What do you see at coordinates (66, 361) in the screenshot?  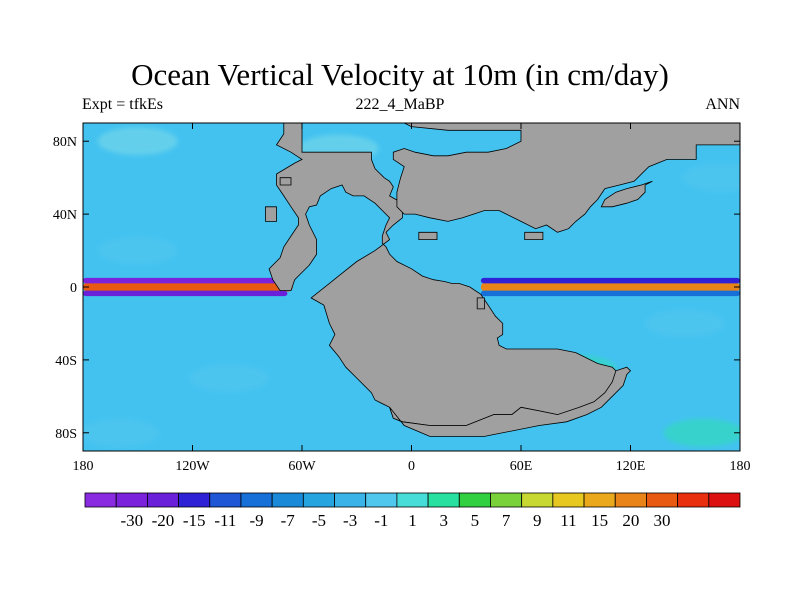 I see `lat-tick-label-3: 40S` at bounding box center [66, 361].